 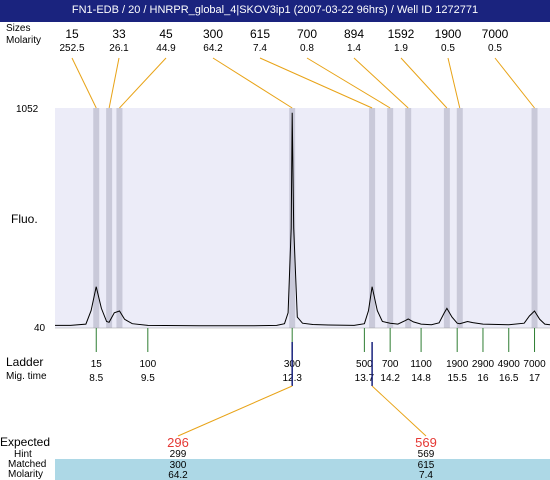 What do you see at coordinates (25, 442) in the screenshot?
I see `expected-label: Expected` at bounding box center [25, 442].